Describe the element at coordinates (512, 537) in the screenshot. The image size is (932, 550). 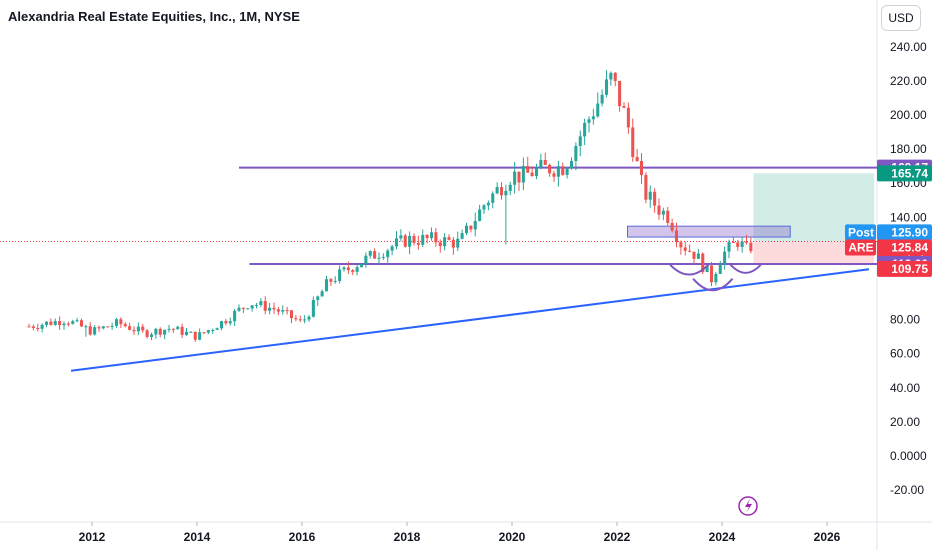
I see `x-tick-label: 2020` at that location.